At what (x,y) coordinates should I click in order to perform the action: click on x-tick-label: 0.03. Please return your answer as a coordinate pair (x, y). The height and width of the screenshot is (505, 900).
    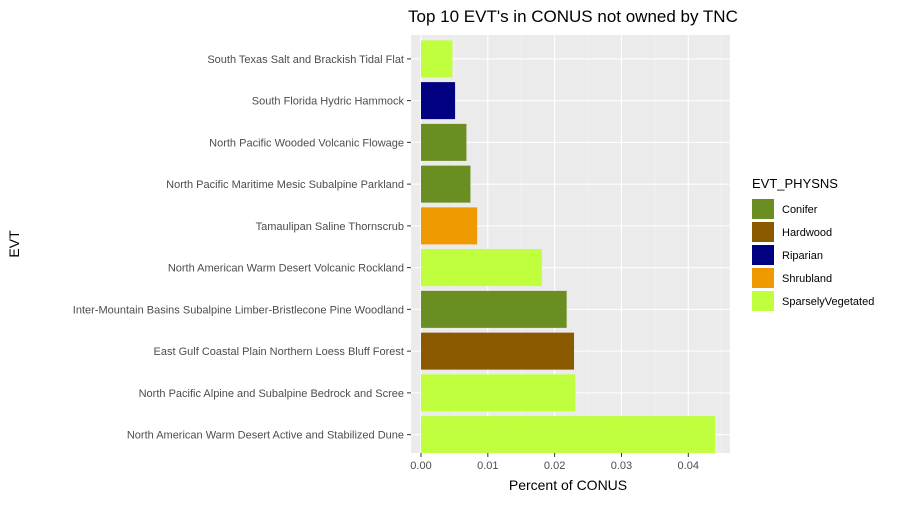
    Looking at the image, I should click on (621, 466).